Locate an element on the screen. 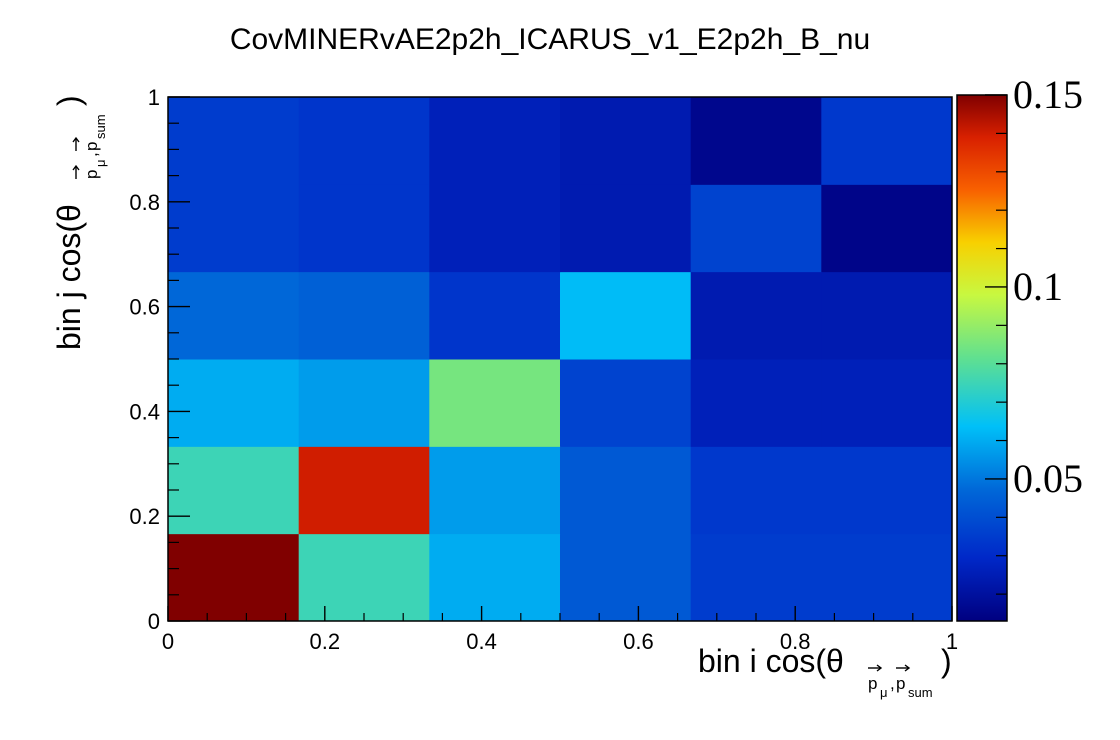 The height and width of the screenshot is (740, 1120). y-tick-label: 1 is located at coordinates (154, 97).